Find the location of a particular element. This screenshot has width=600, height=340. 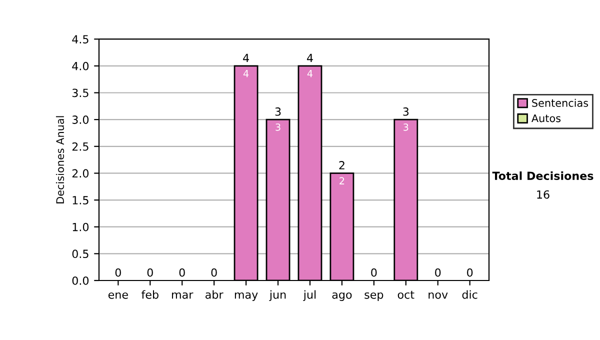

y-tick-label: 1.0 is located at coordinates (80, 227).